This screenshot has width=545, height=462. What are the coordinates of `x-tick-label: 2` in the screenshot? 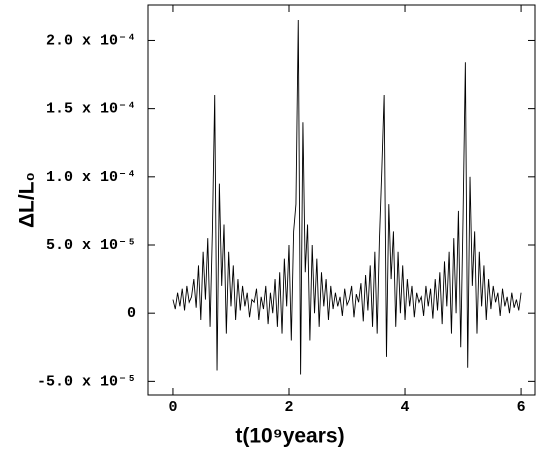 It's located at (288, 407).